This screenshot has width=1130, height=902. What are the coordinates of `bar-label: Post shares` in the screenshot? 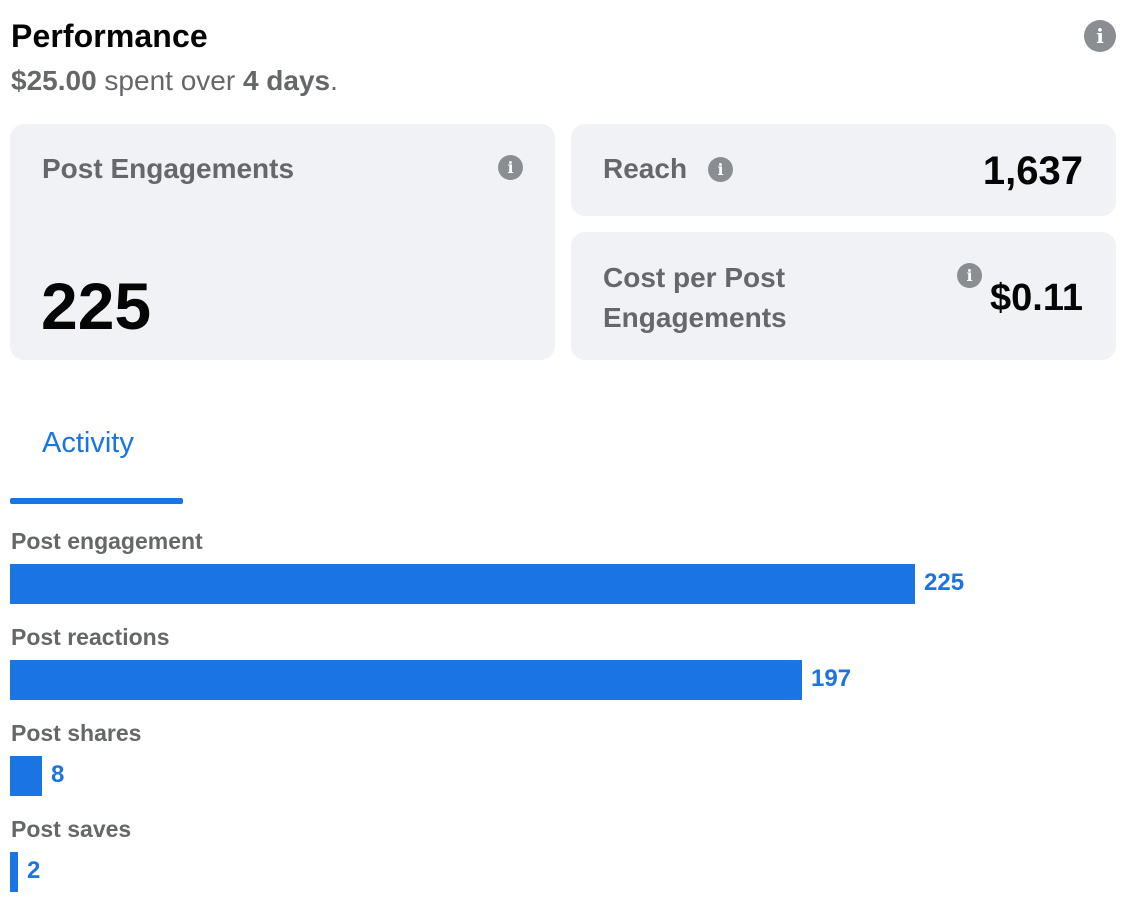 It's located at (76, 733).